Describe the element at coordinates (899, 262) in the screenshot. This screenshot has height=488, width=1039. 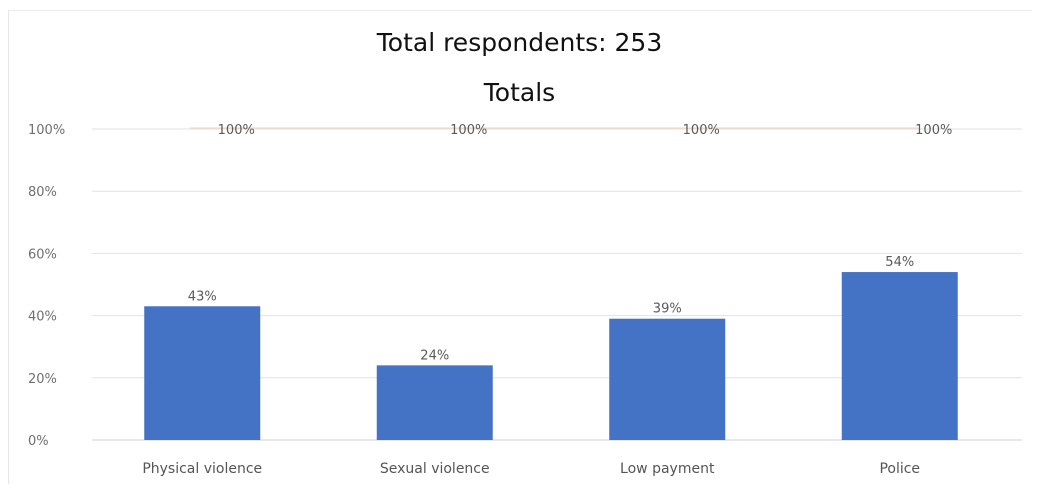
I see `data-label: 54%` at that location.